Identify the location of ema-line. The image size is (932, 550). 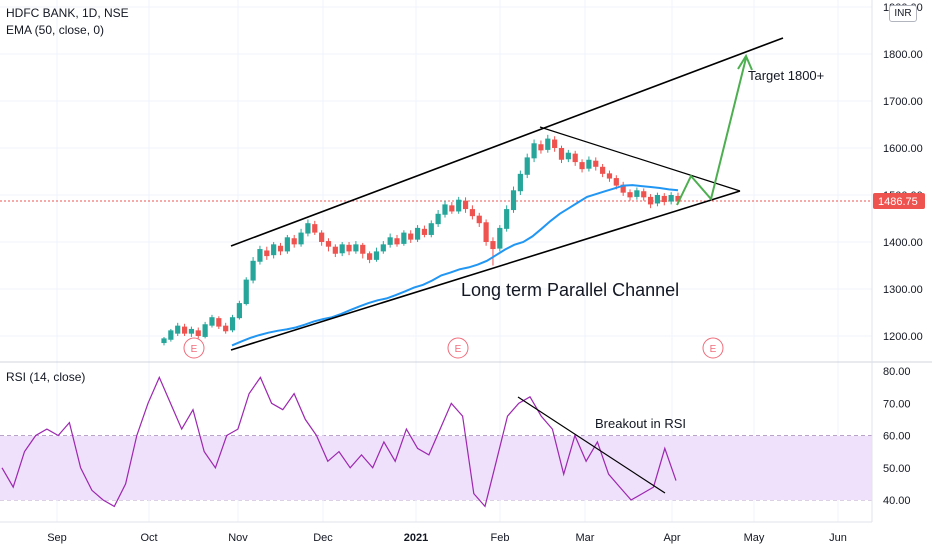
(455, 265).